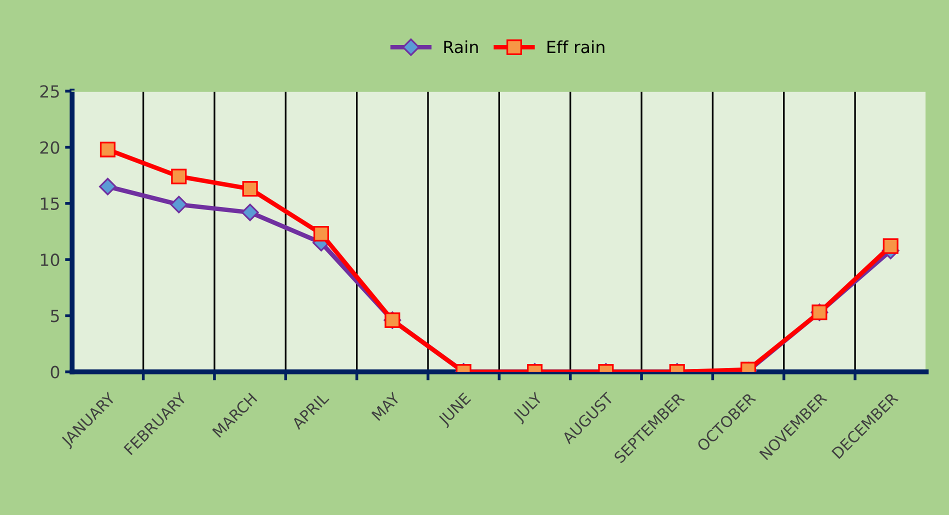  Describe the element at coordinates (55, 372) in the screenshot. I see `y-tick-label: 0` at that location.